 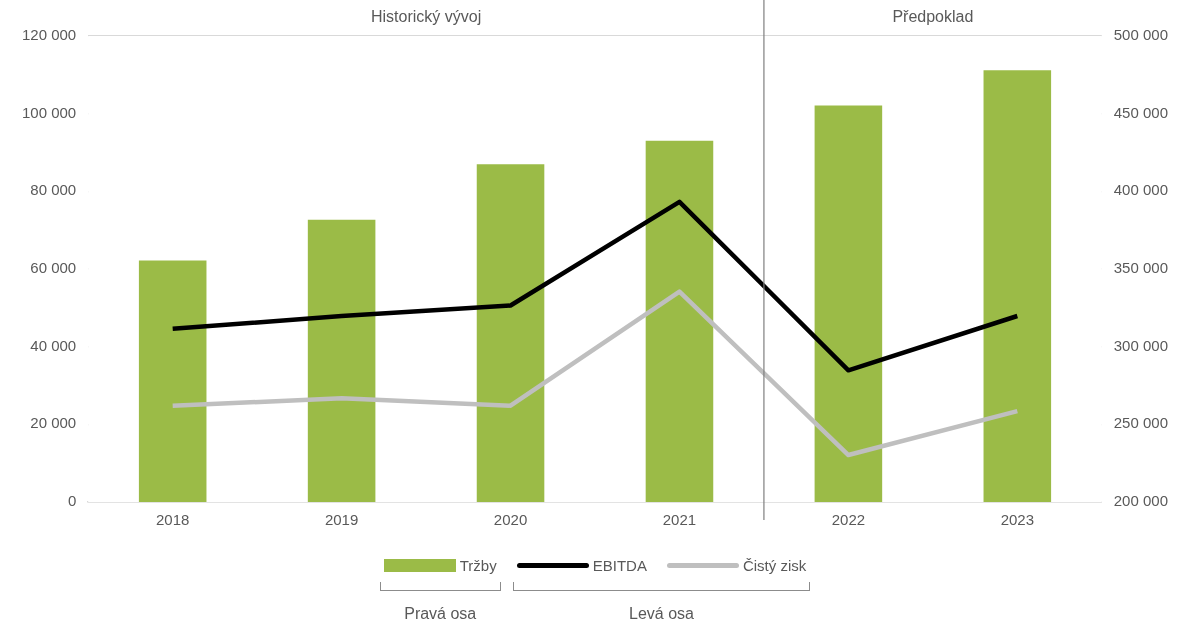 What do you see at coordinates (440, 613) in the screenshot?
I see `text: Pravá osa` at bounding box center [440, 613].